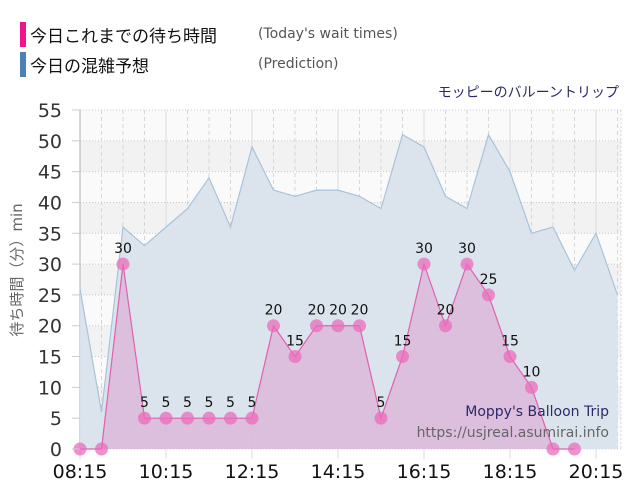 Image resolution: width=640 pixels, height=500 pixels. I want to click on x-tick-label: 14:15, so click(338, 472).